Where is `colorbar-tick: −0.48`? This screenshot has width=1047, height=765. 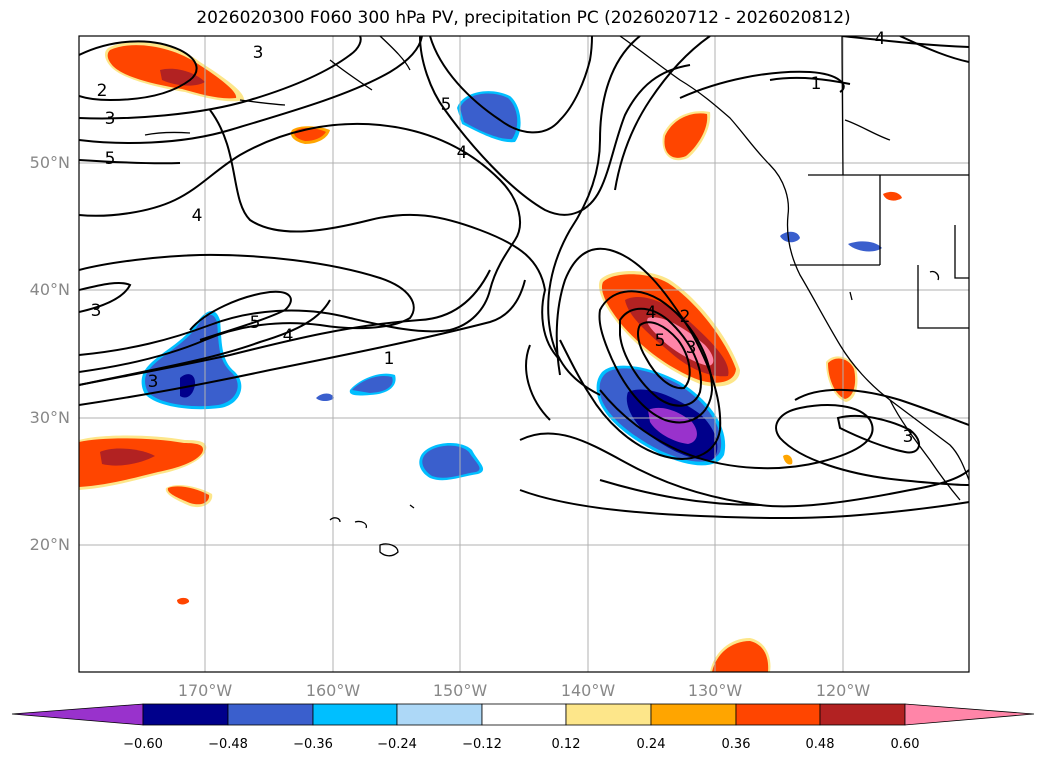
colorbar-tick: −0.48 is located at coordinates (228, 744).